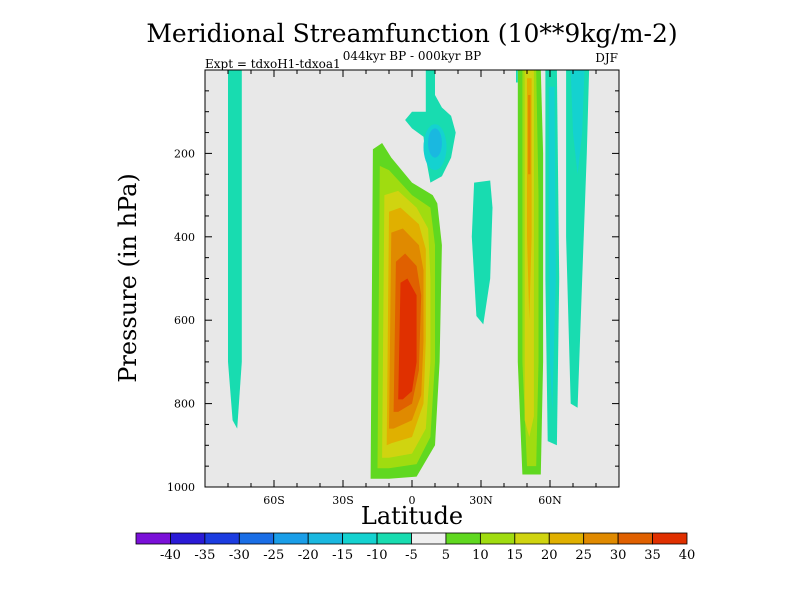 This screenshot has width=800, height=600. What do you see at coordinates (550, 500) in the screenshot?
I see `x-tick-label: 60N` at bounding box center [550, 500].